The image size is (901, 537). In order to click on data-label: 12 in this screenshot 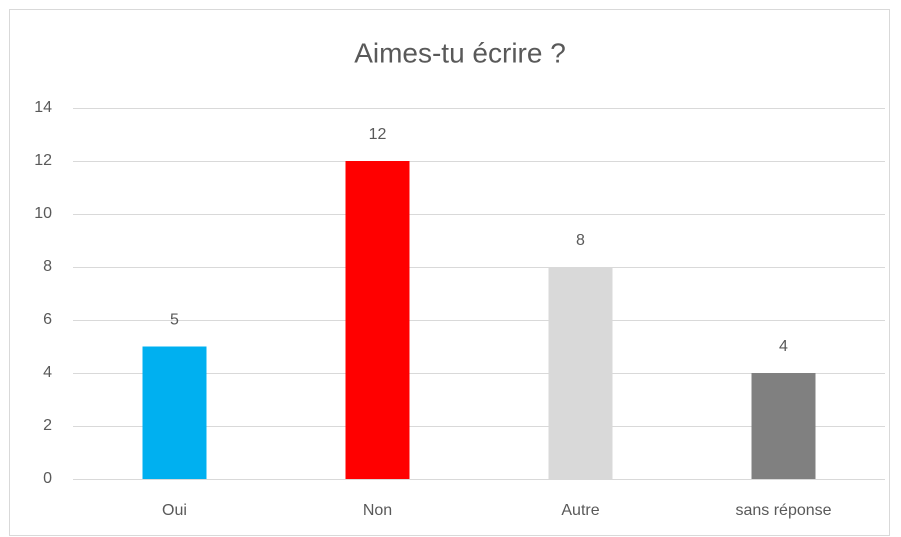, I will do `click(378, 134)`.